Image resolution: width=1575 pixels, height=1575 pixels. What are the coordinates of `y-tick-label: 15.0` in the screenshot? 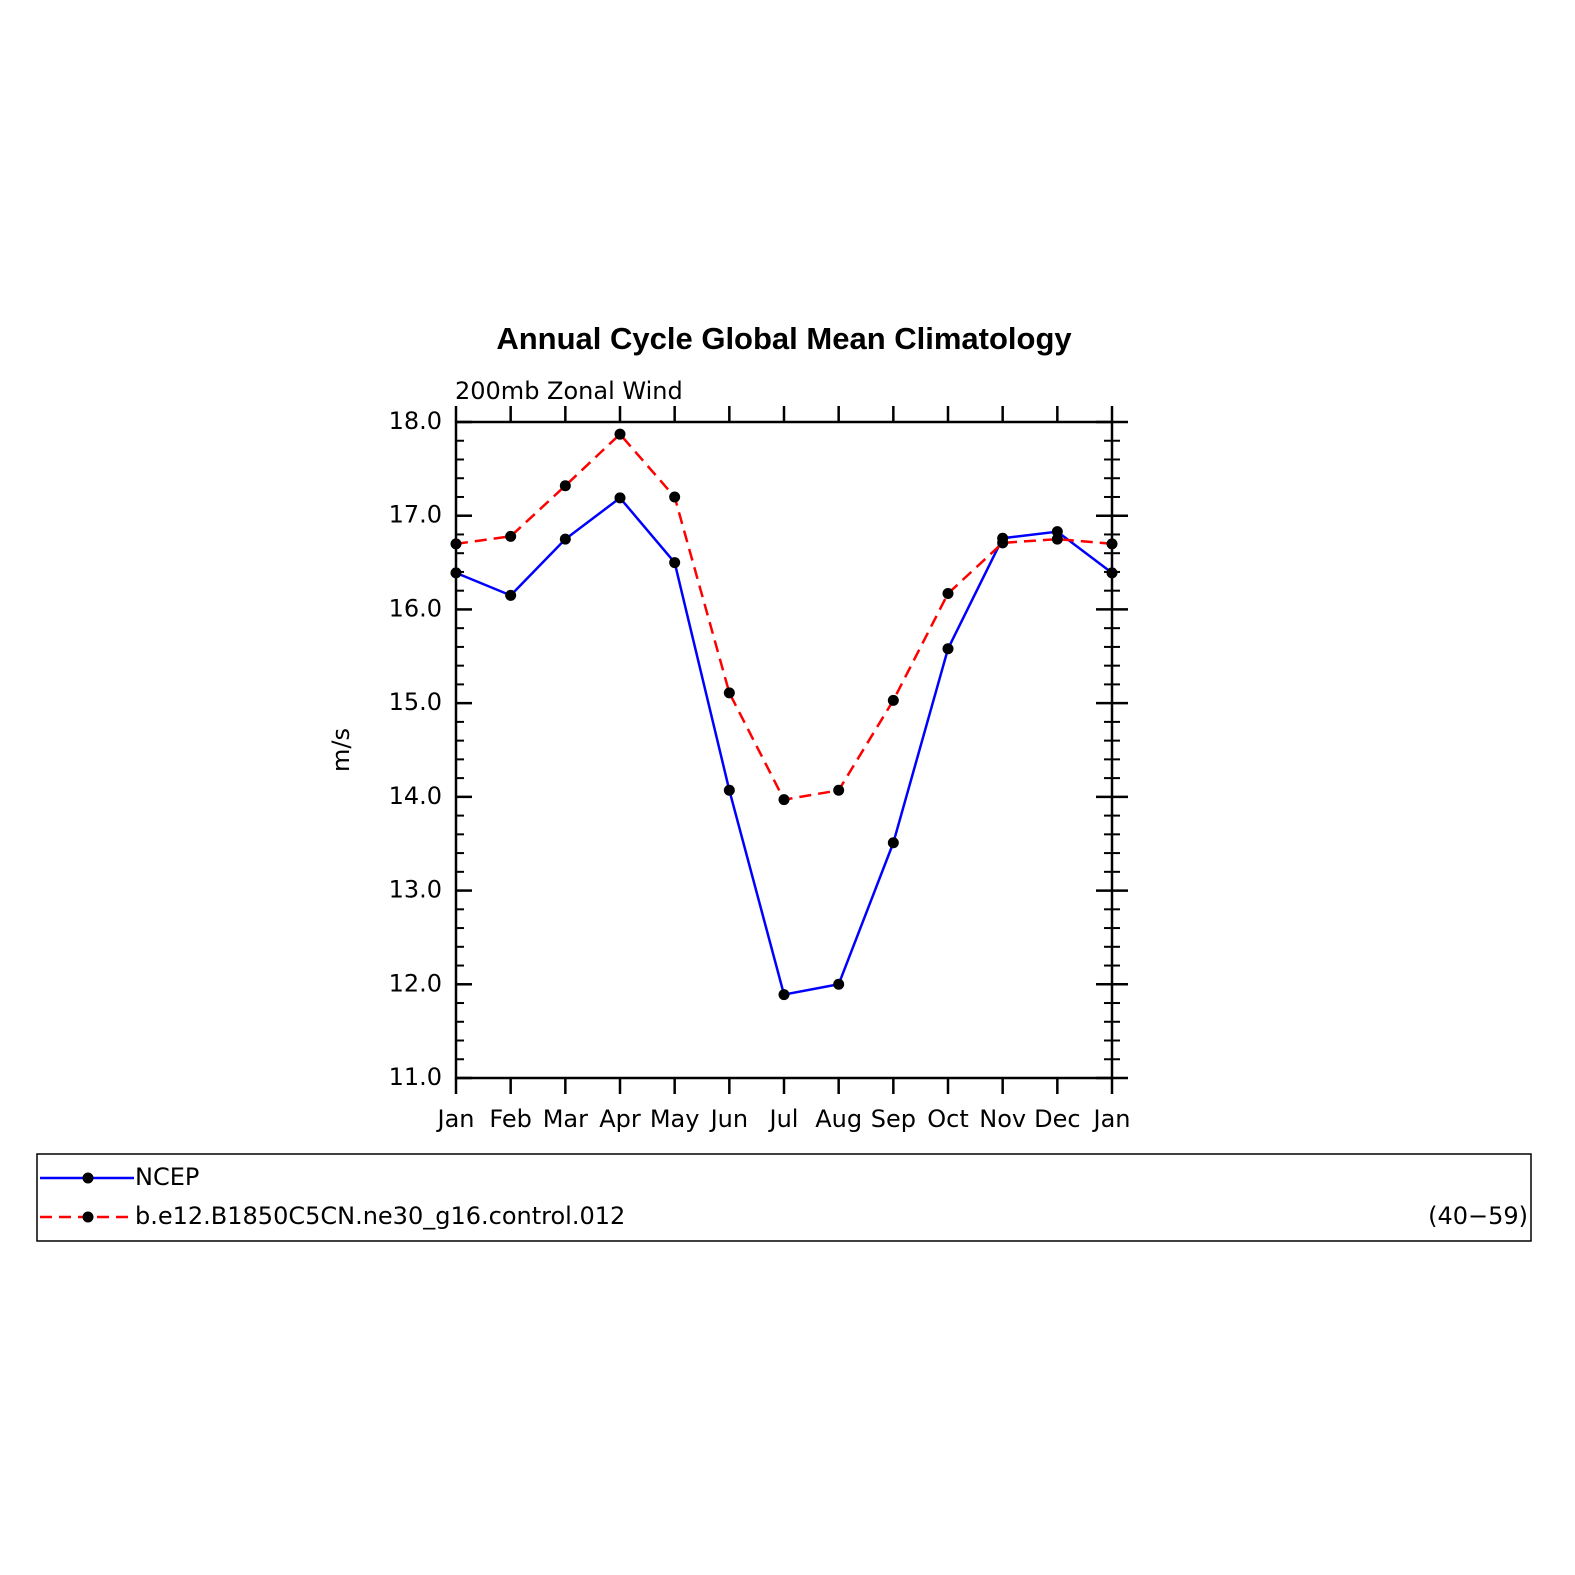 It's located at (415, 702).